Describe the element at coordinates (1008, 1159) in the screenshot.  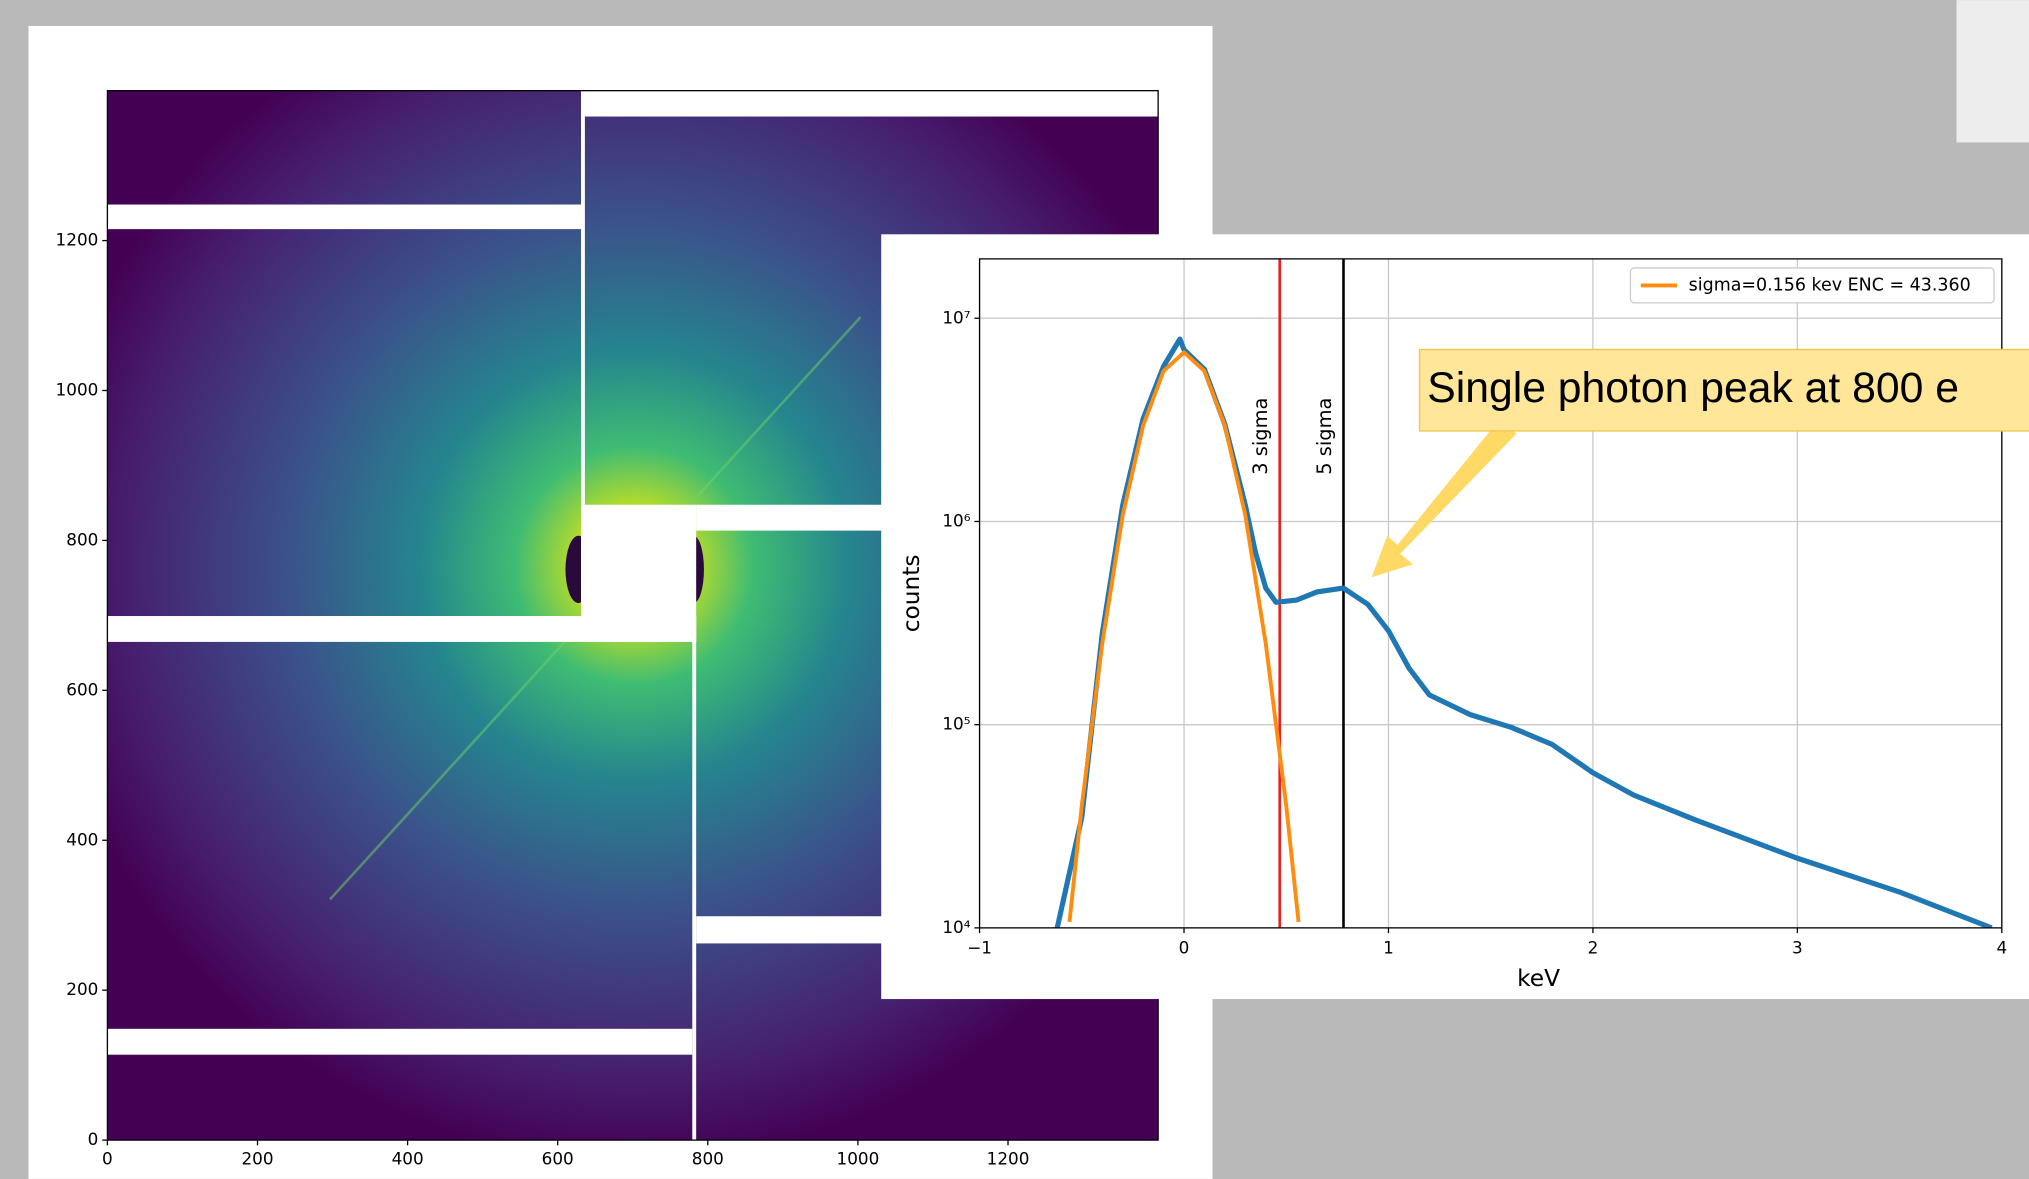
I see `x-tick-label: 1200` at that location.